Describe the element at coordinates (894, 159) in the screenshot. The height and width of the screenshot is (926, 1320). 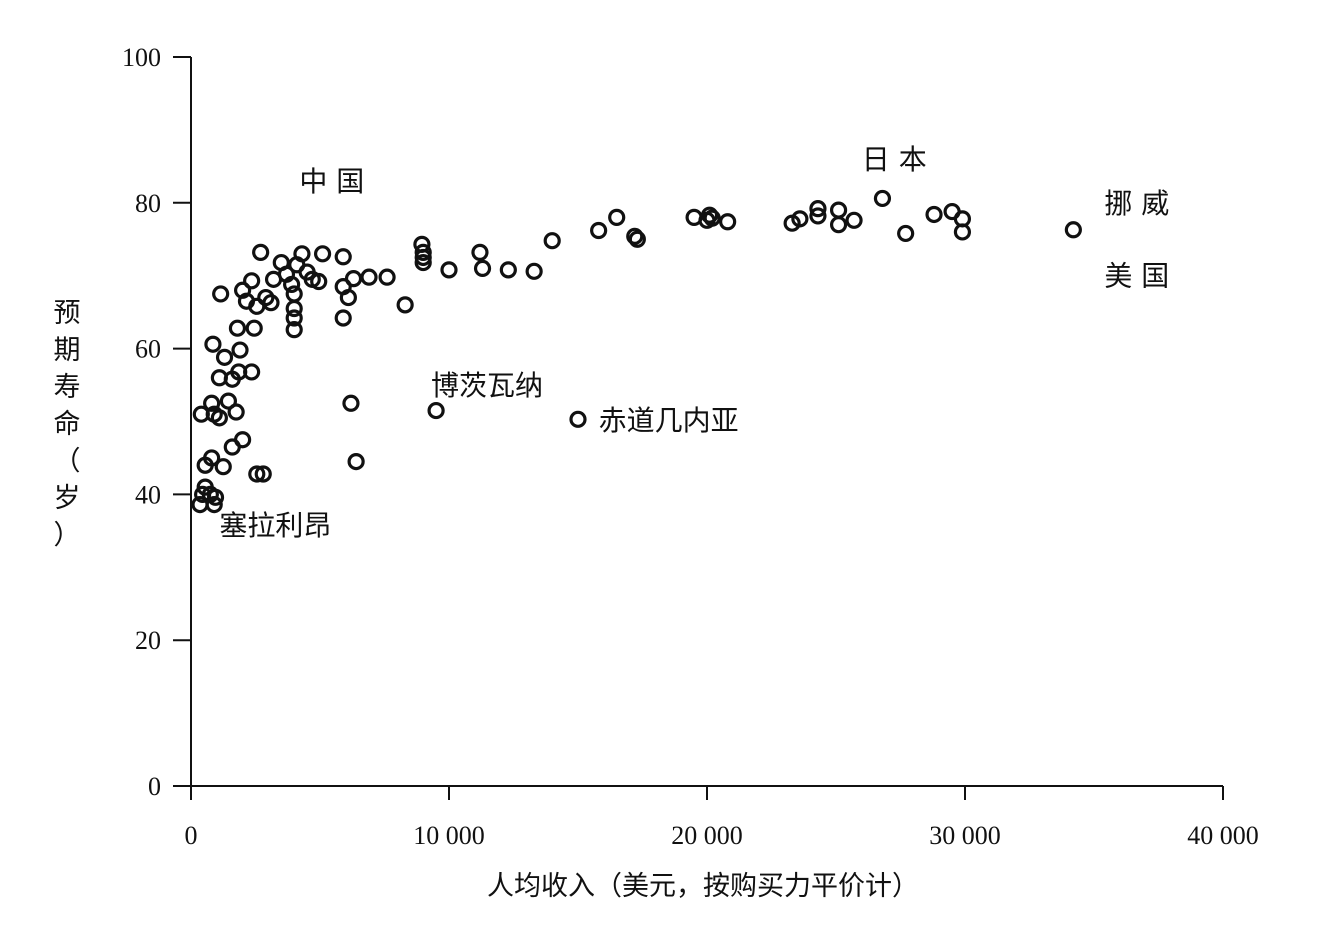
I see `annotation-label: 日 本` at that location.